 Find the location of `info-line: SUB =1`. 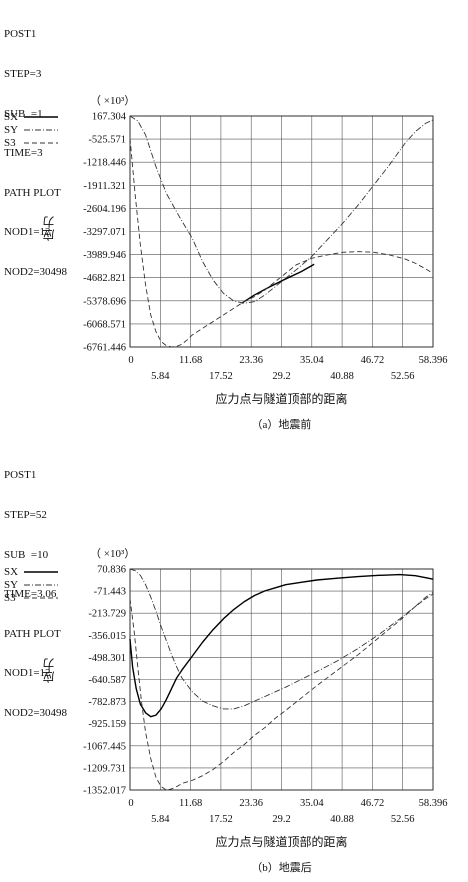

info-line: SUB =1 is located at coordinates (23, 113).